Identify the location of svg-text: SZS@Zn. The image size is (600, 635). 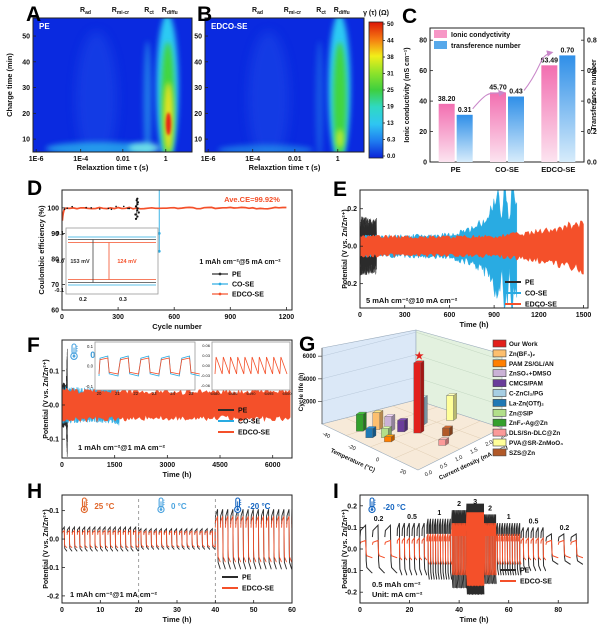
(522, 453).